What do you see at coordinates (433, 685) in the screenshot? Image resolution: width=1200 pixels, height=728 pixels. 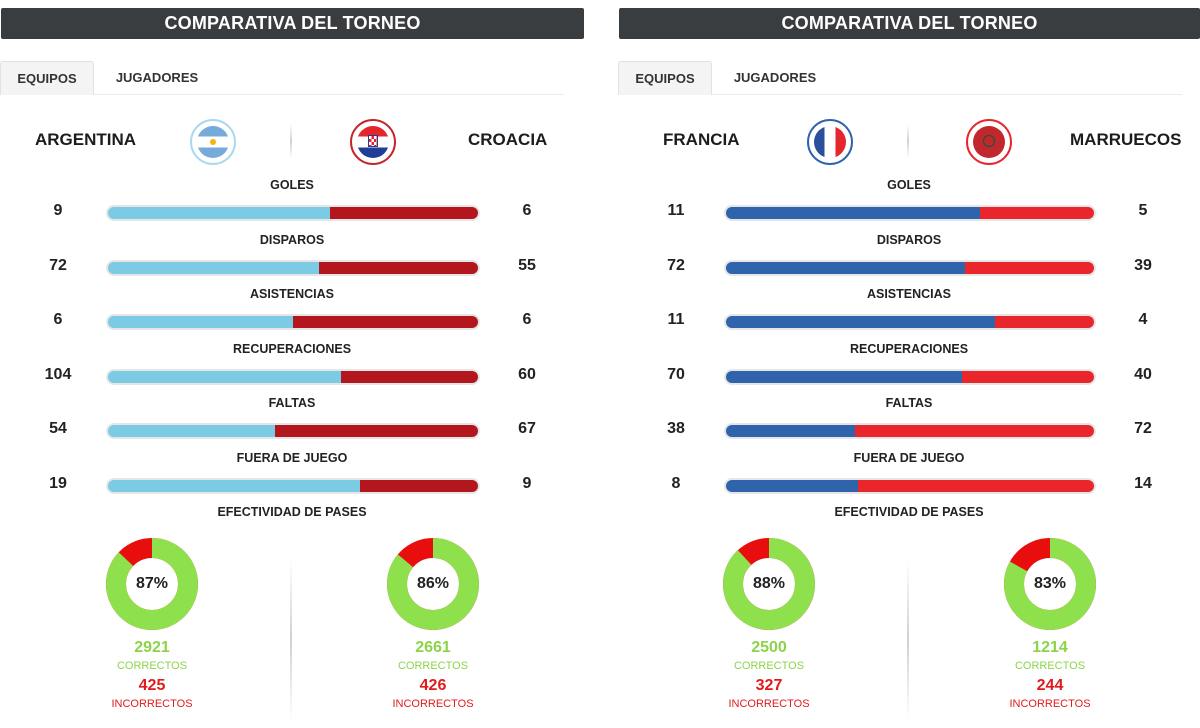 I see `incorrect-passes-count: 426` at bounding box center [433, 685].